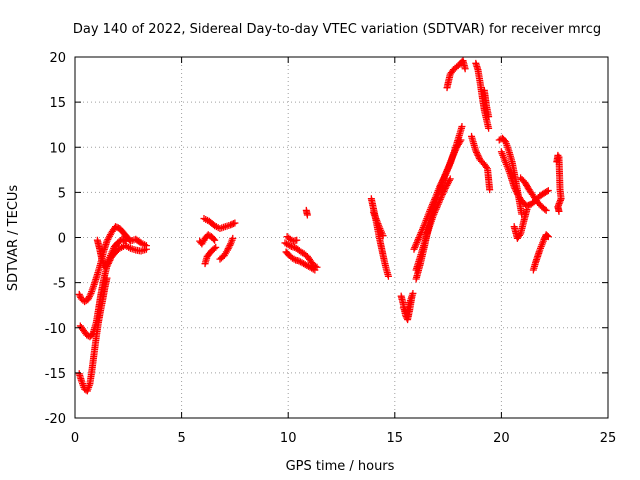 Image resolution: width=640 pixels, height=480 pixels. What do you see at coordinates (408, 303) in the screenshot?
I see `series-arc-5b` at bounding box center [408, 303].